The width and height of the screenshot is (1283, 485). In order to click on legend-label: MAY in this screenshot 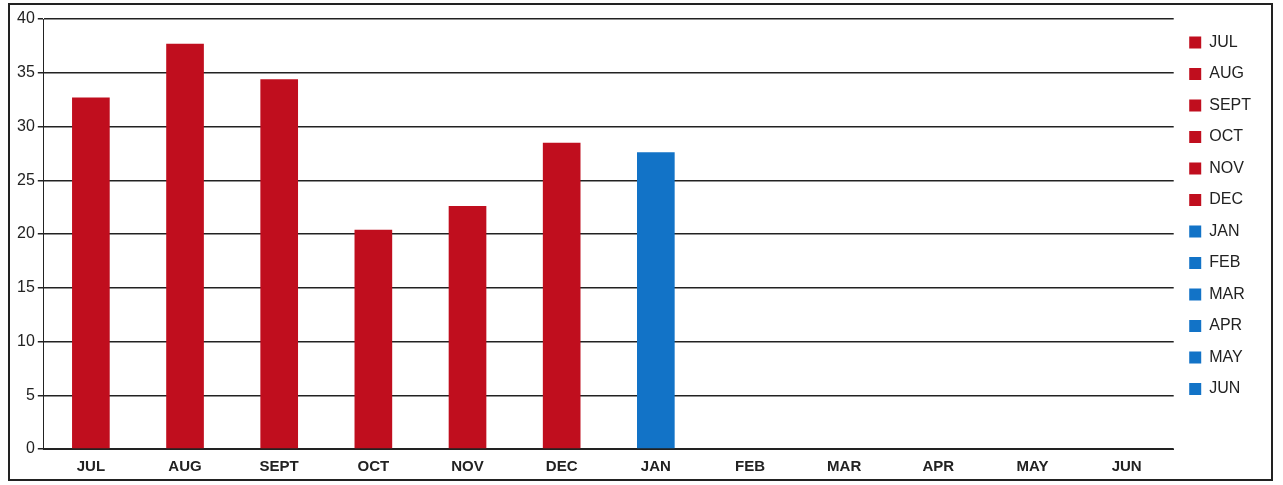, I will do `click(1226, 356)`.